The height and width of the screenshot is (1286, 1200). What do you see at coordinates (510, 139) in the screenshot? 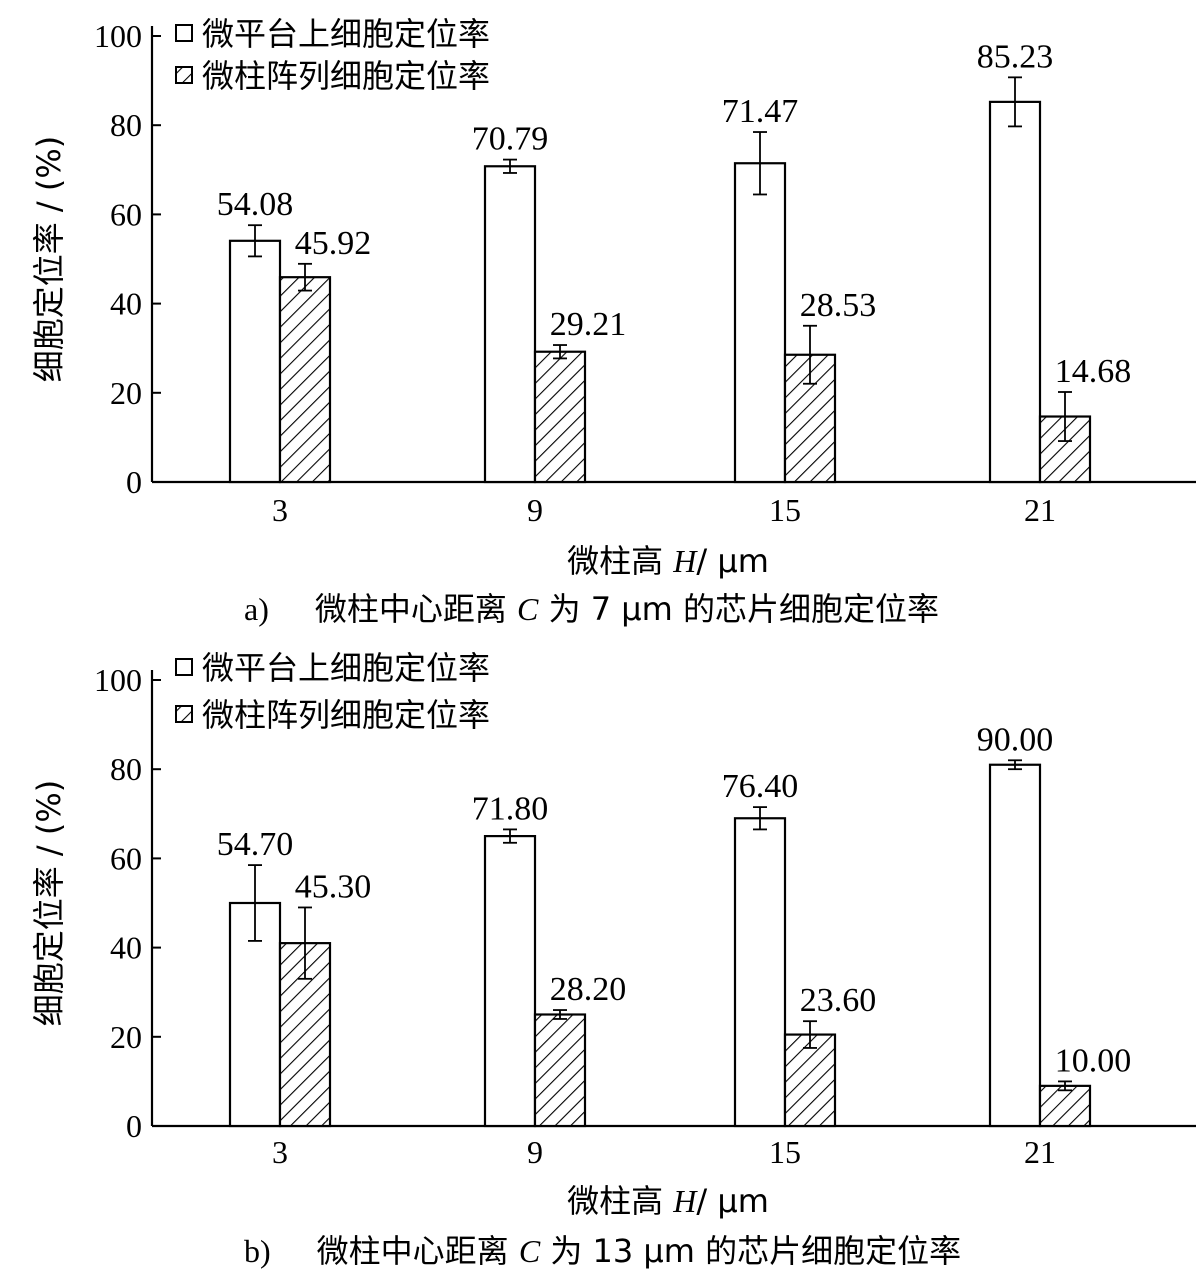
I see `data-label: 70.79` at bounding box center [510, 139].